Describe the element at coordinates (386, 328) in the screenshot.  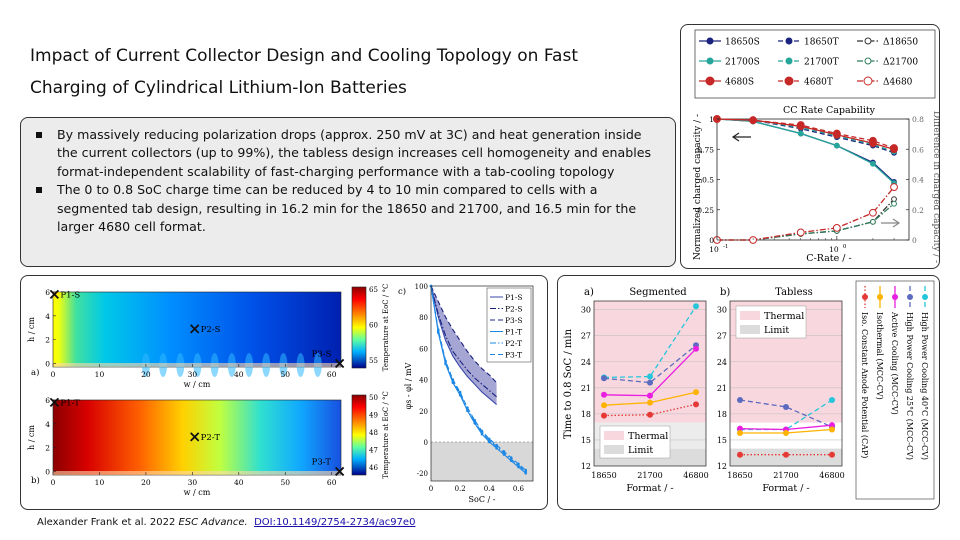
I see `colorbar-a-label: Temperature at EoC / °C` at that location.